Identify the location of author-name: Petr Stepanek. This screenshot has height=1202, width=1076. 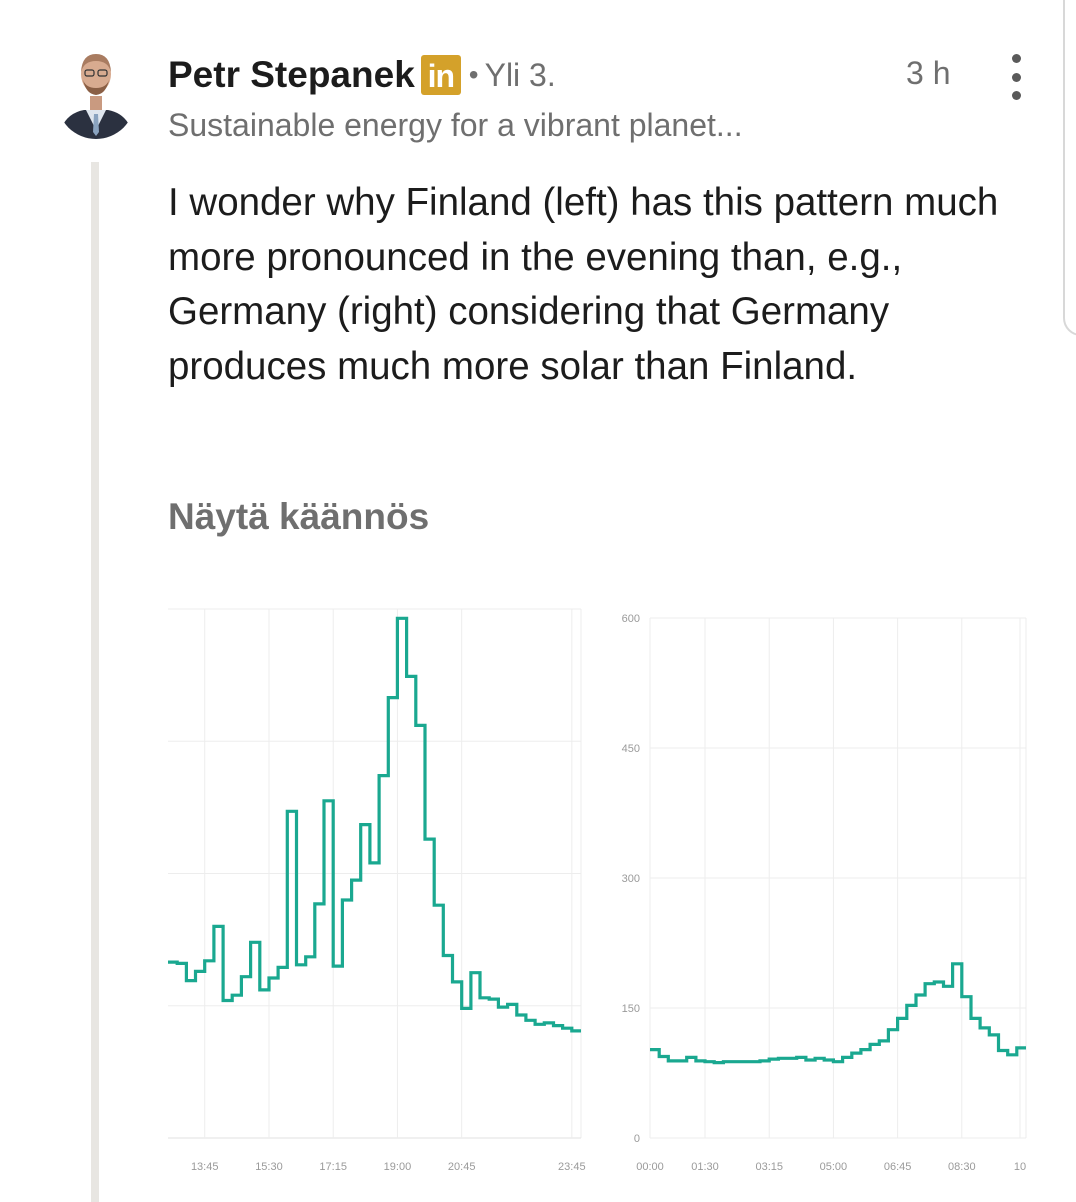
(291, 74).